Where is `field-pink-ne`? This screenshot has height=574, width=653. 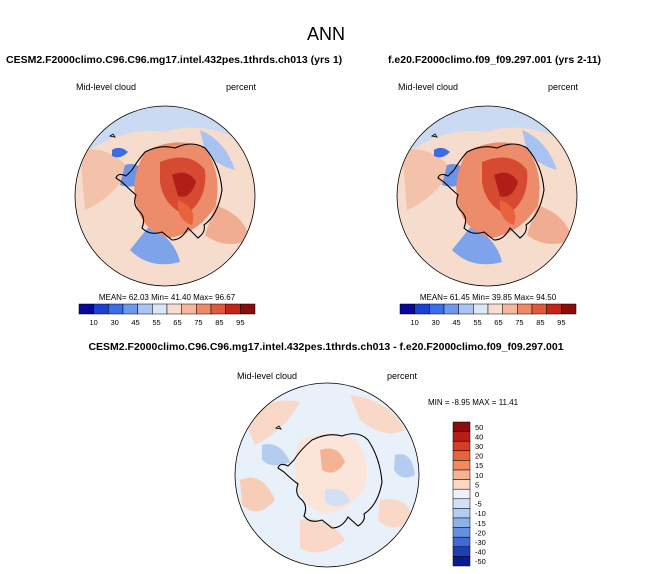 field-pink-ne is located at coordinates (377, 414).